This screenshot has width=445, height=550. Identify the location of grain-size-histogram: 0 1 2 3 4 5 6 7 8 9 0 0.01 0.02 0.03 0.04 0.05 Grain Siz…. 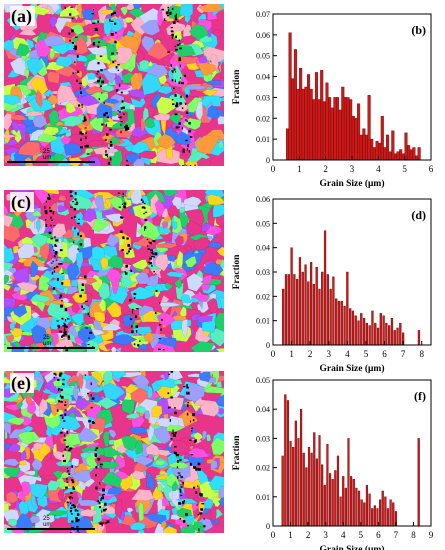
(333, 463).